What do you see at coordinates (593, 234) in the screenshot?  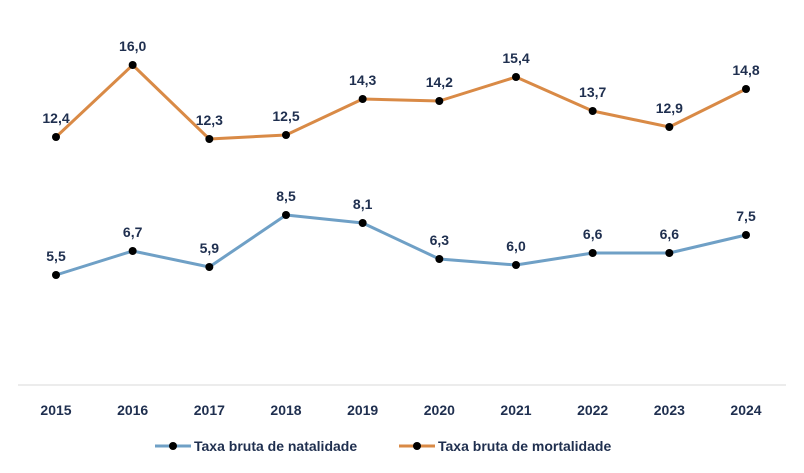 I see `data-label-natalidade-2022: 6,6` at bounding box center [593, 234].